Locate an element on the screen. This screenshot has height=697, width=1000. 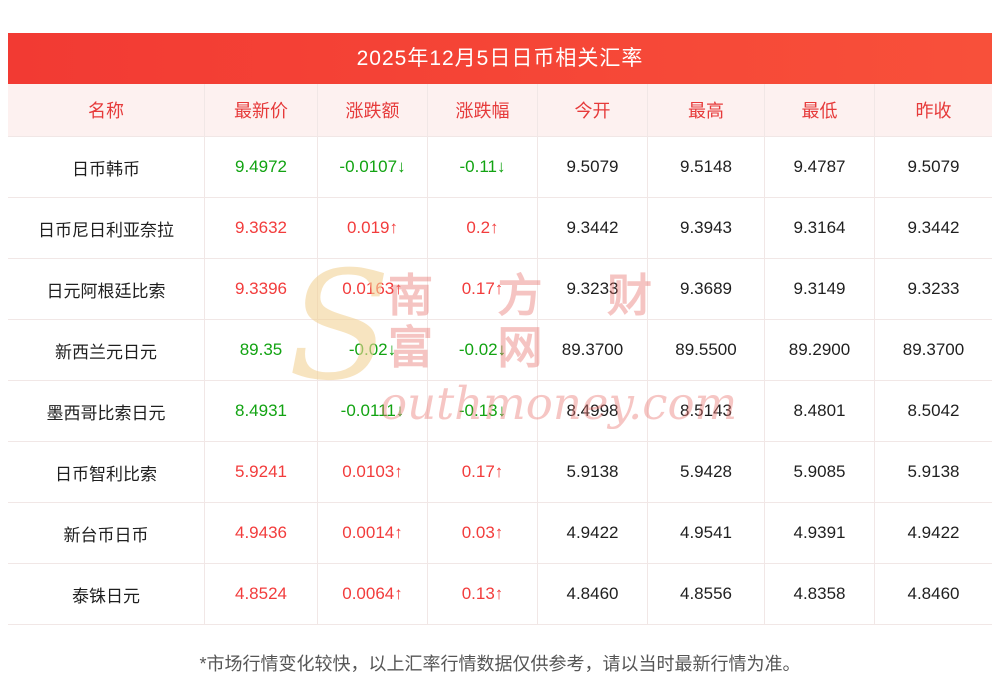
prev-close-value: 4.8460 is located at coordinates (933, 594).